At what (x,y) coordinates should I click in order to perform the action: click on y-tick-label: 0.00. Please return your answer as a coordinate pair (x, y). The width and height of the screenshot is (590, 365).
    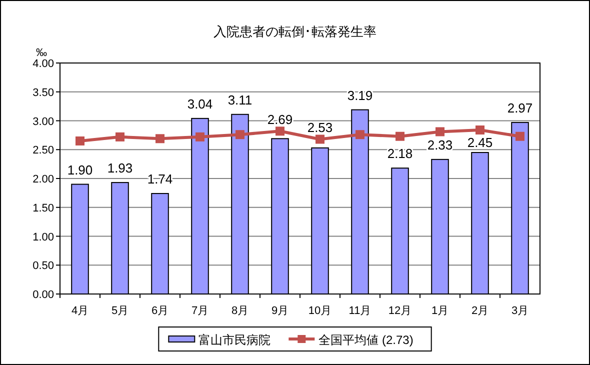
    Looking at the image, I should click on (43, 295).